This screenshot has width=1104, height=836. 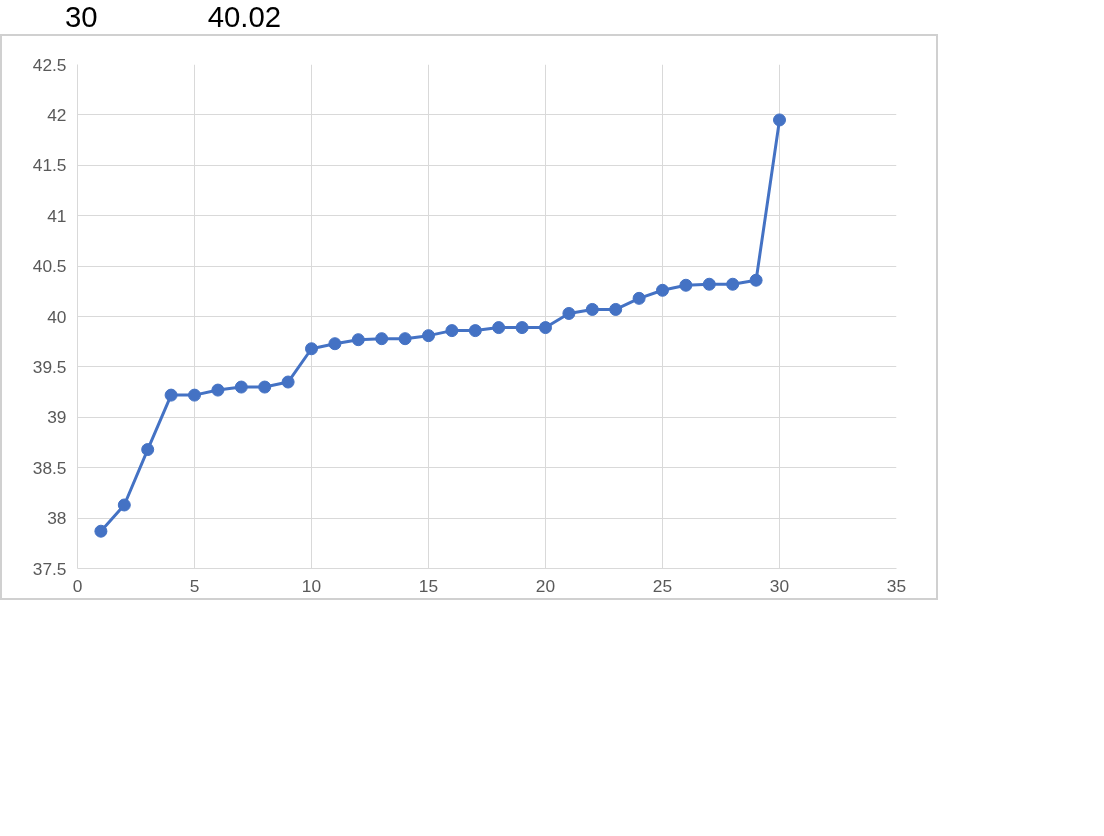 What do you see at coordinates (57, 215) in the screenshot?
I see `y-tick-label: 41` at bounding box center [57, 215].